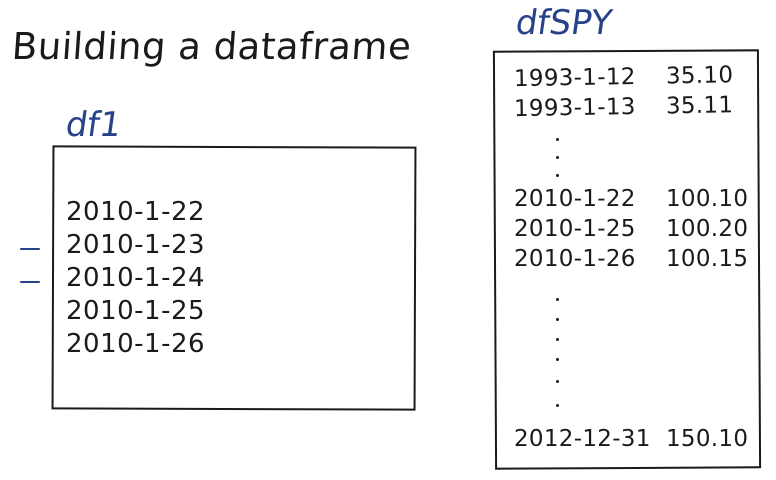 Image resolution: width=776 pixels, height=480 pixels. I want to click on df1-date: 2010-1-25, so click(136, 311).